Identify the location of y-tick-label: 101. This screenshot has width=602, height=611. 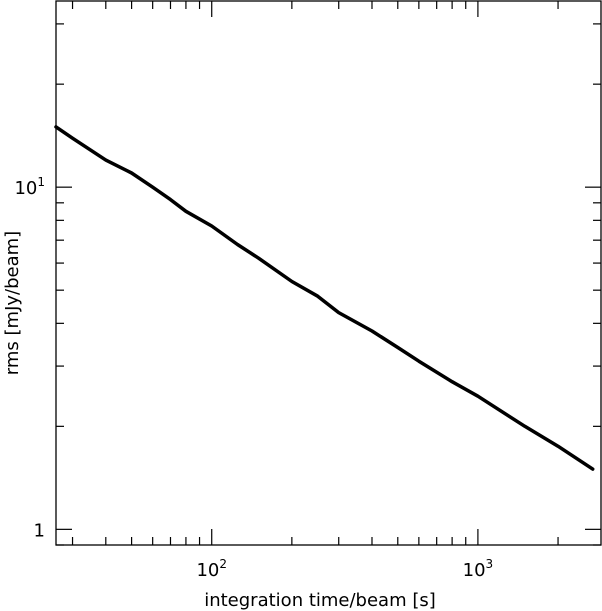
(29, 187).